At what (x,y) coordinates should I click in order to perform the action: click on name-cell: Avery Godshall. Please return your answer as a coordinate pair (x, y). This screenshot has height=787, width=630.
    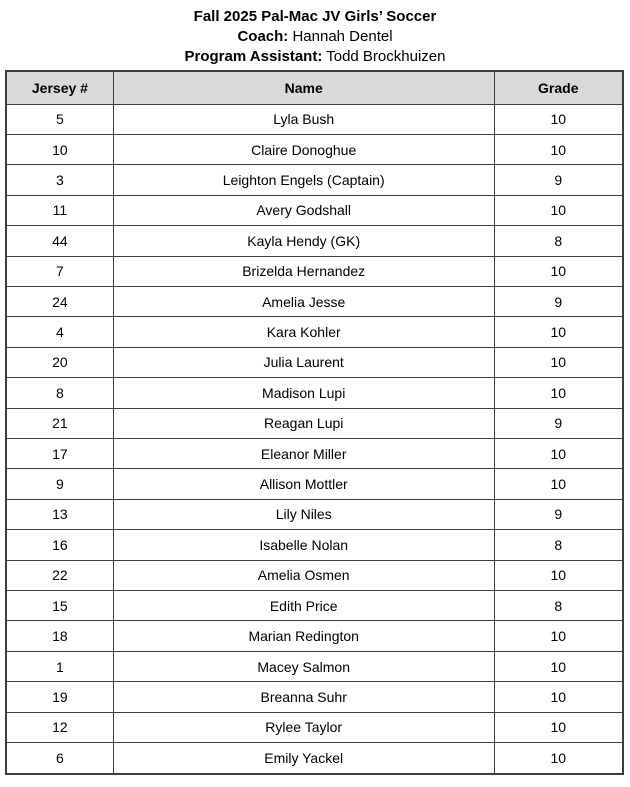
    Looking at the image, I should click on (303, 210).